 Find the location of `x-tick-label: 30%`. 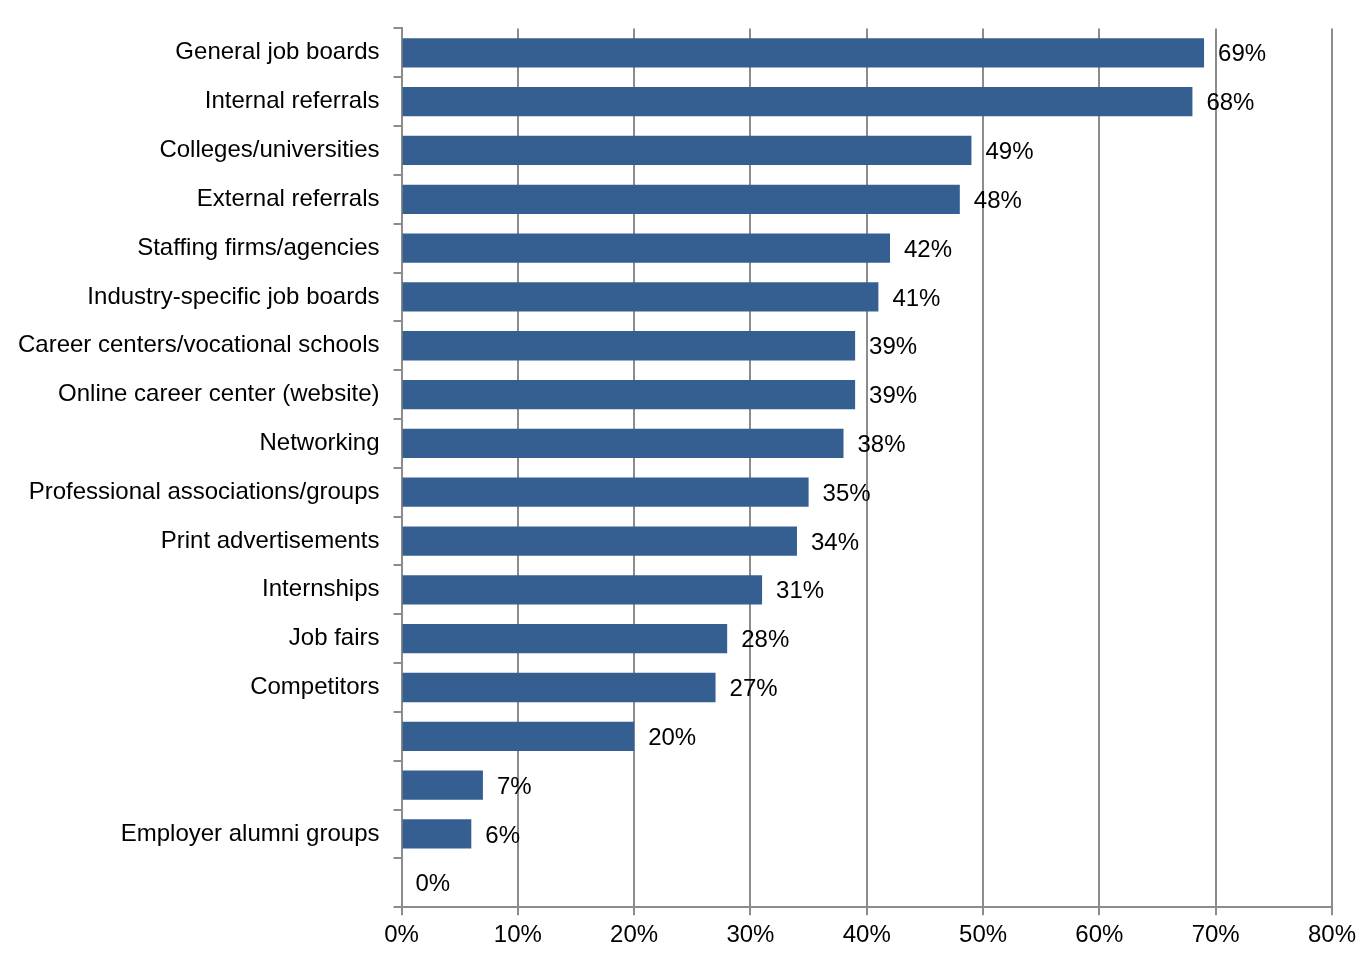

x-tick-label: 30% is located at coordinates (750, 934).